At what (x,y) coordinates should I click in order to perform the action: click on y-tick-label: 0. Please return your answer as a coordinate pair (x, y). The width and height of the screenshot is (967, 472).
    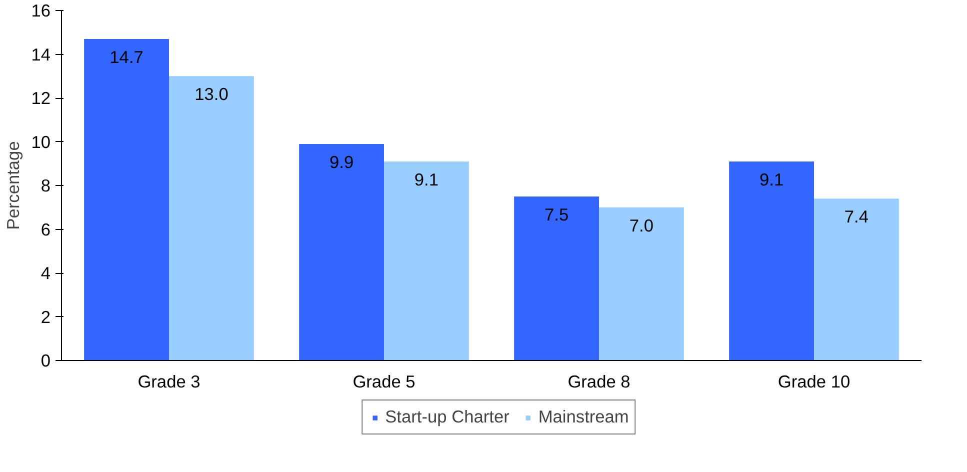
    Looking at the image, I should click on (45, 360).